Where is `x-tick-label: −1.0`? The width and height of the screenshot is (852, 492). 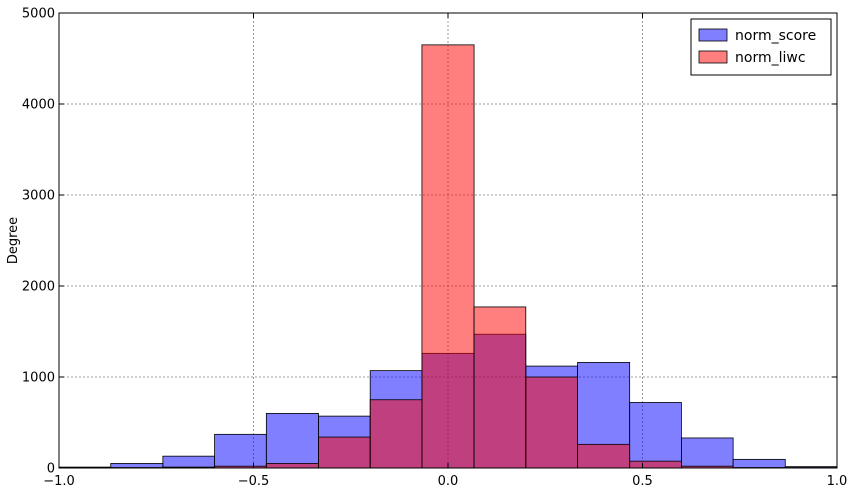
x-tick-label: −1.0 is located at coordinates (59, 481).